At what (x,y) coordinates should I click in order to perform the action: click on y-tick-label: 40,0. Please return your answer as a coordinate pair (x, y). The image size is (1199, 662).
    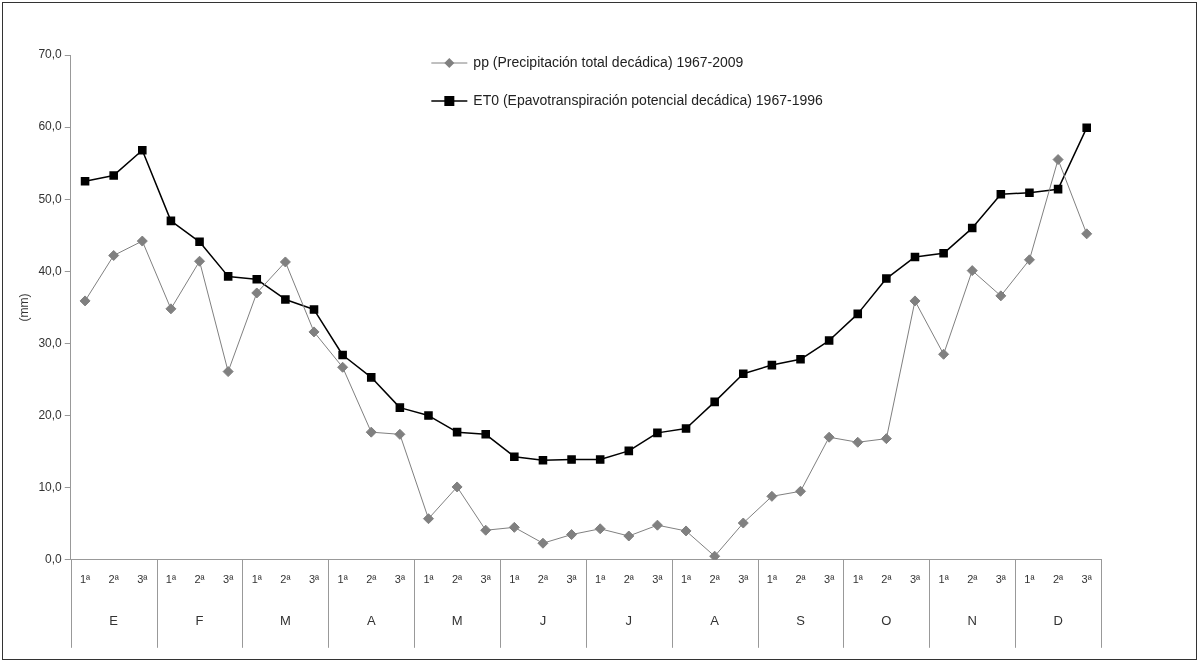
    Looking at the image, I should click on (50, 270).